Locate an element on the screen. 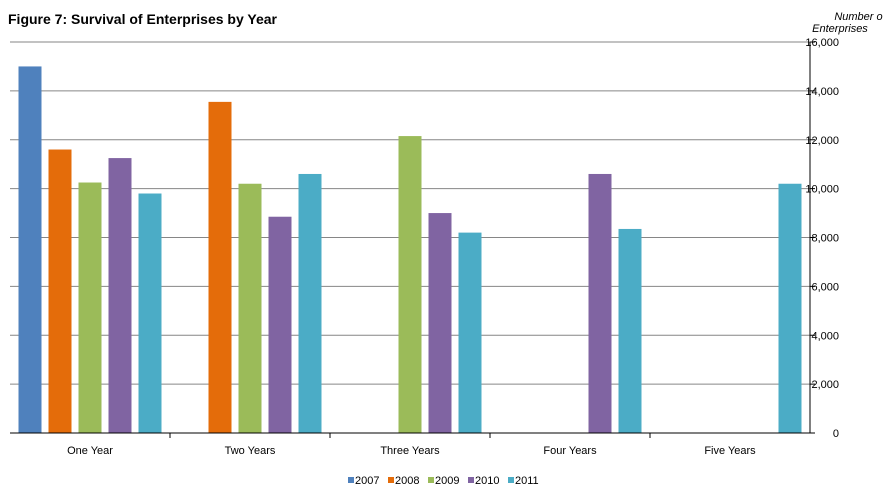 The height and width of the screenshot is (500, 883). legend-label: 2007 is located at coordinates (367, 481).